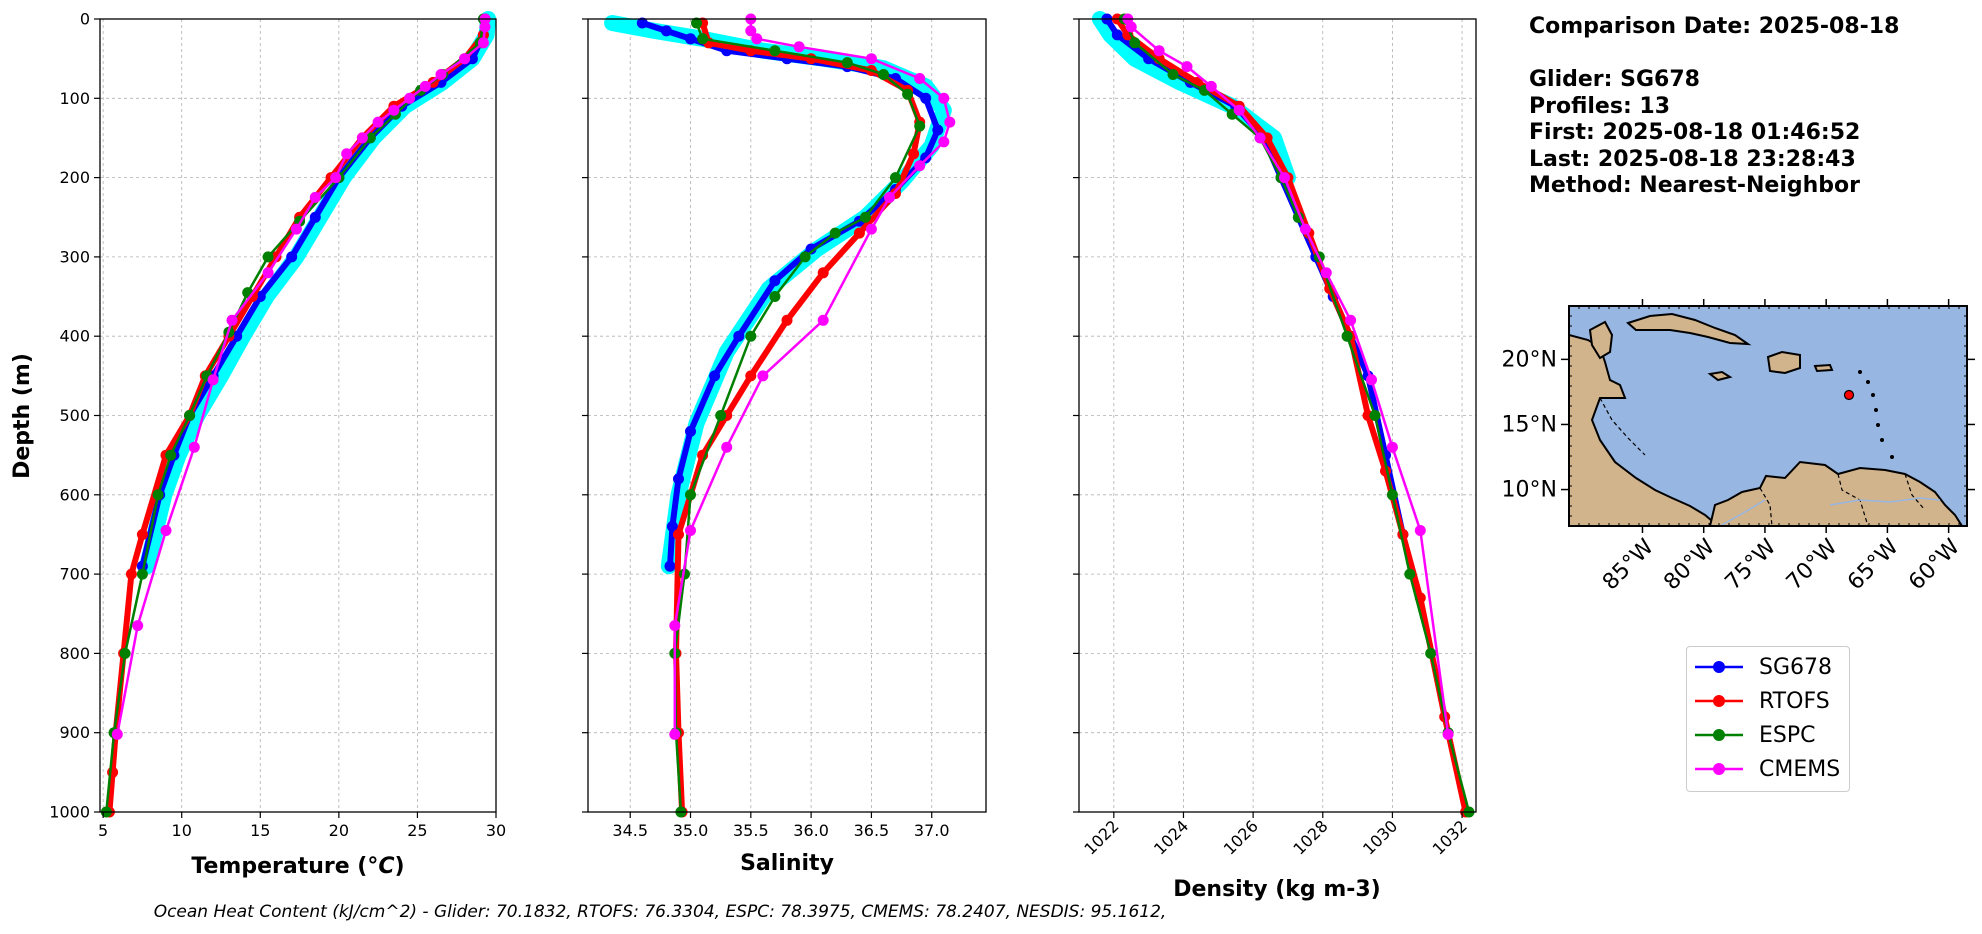 The height and width of the screenshot is (934, 1982). Describe the element at coordinates (1812, 564) in the screenshot. I see `map-lon-label-3: 70°W` at that location.